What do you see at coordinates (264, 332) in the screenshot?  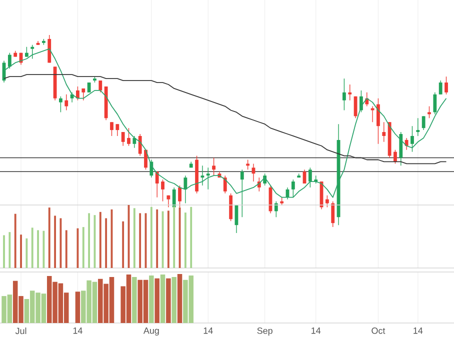 I see `x-tick-label: Sep` at bounding box center [264, 332].